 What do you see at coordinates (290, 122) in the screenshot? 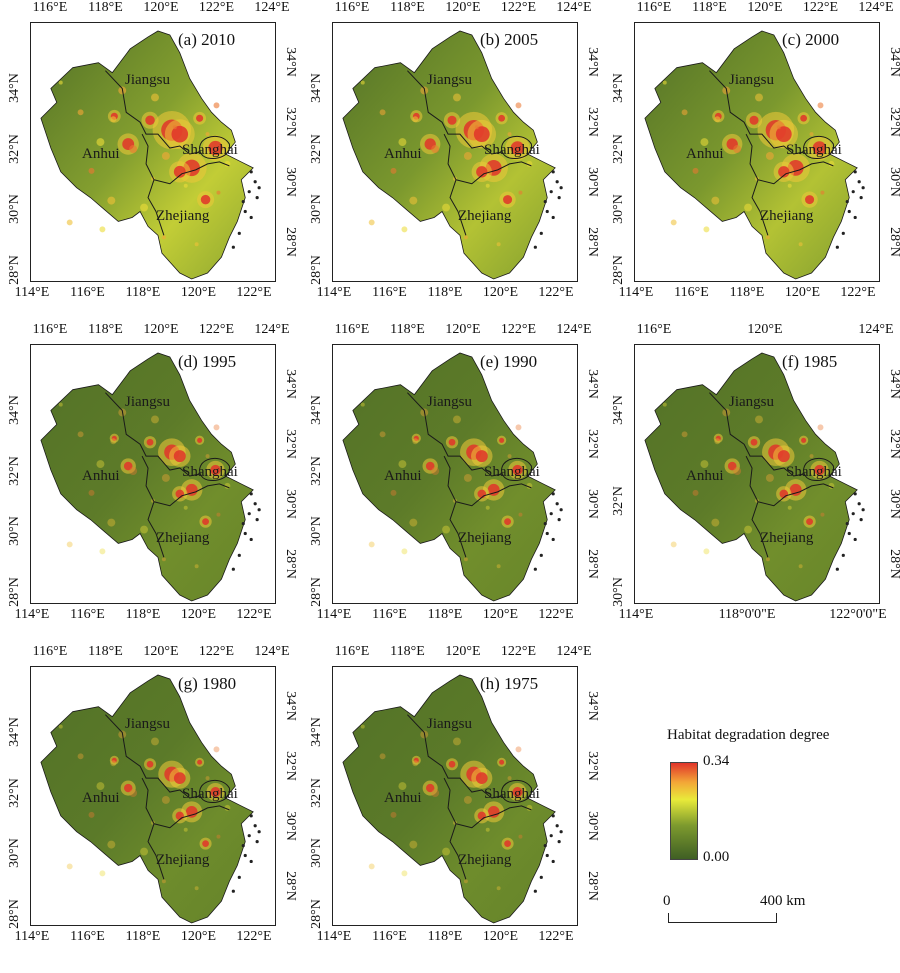
I see `right-tick-label: 32°N` at bounding box center [290, 122].